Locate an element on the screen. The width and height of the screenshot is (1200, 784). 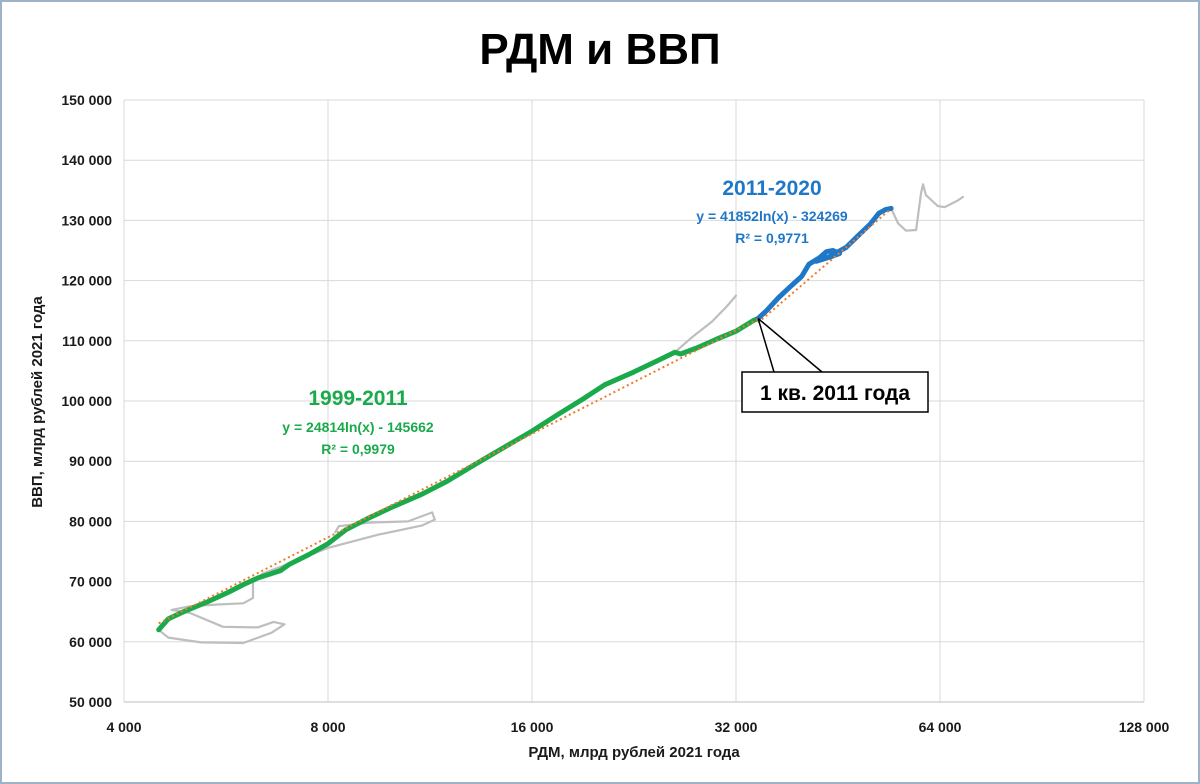
trend-2011-2020 is located at coordinates (824, 265).